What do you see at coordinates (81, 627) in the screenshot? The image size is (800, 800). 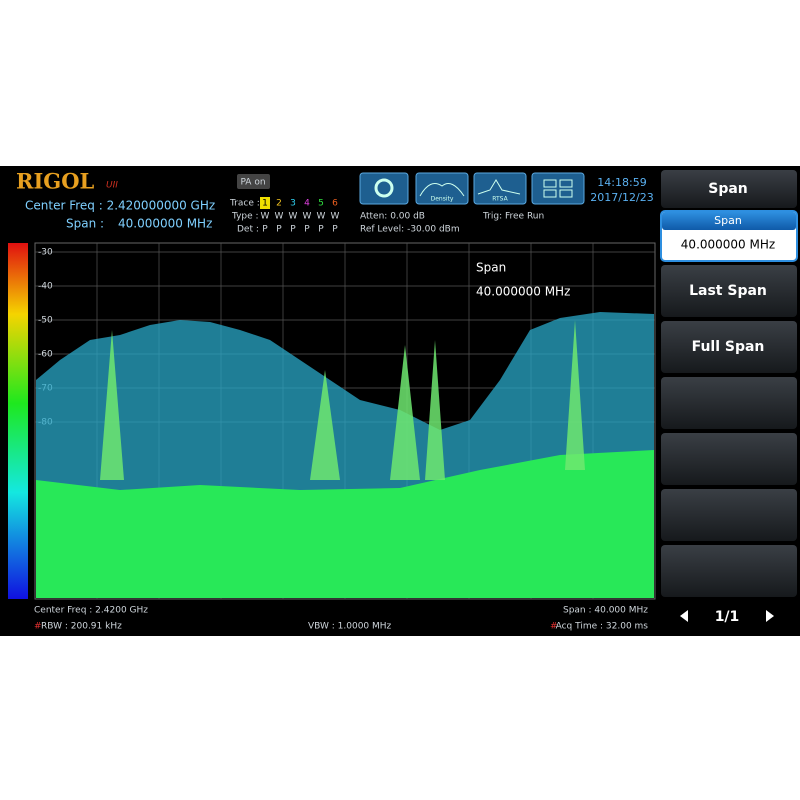 I see `rbw: RBW : 200.91 kHz` at bounding box center [81, 627].